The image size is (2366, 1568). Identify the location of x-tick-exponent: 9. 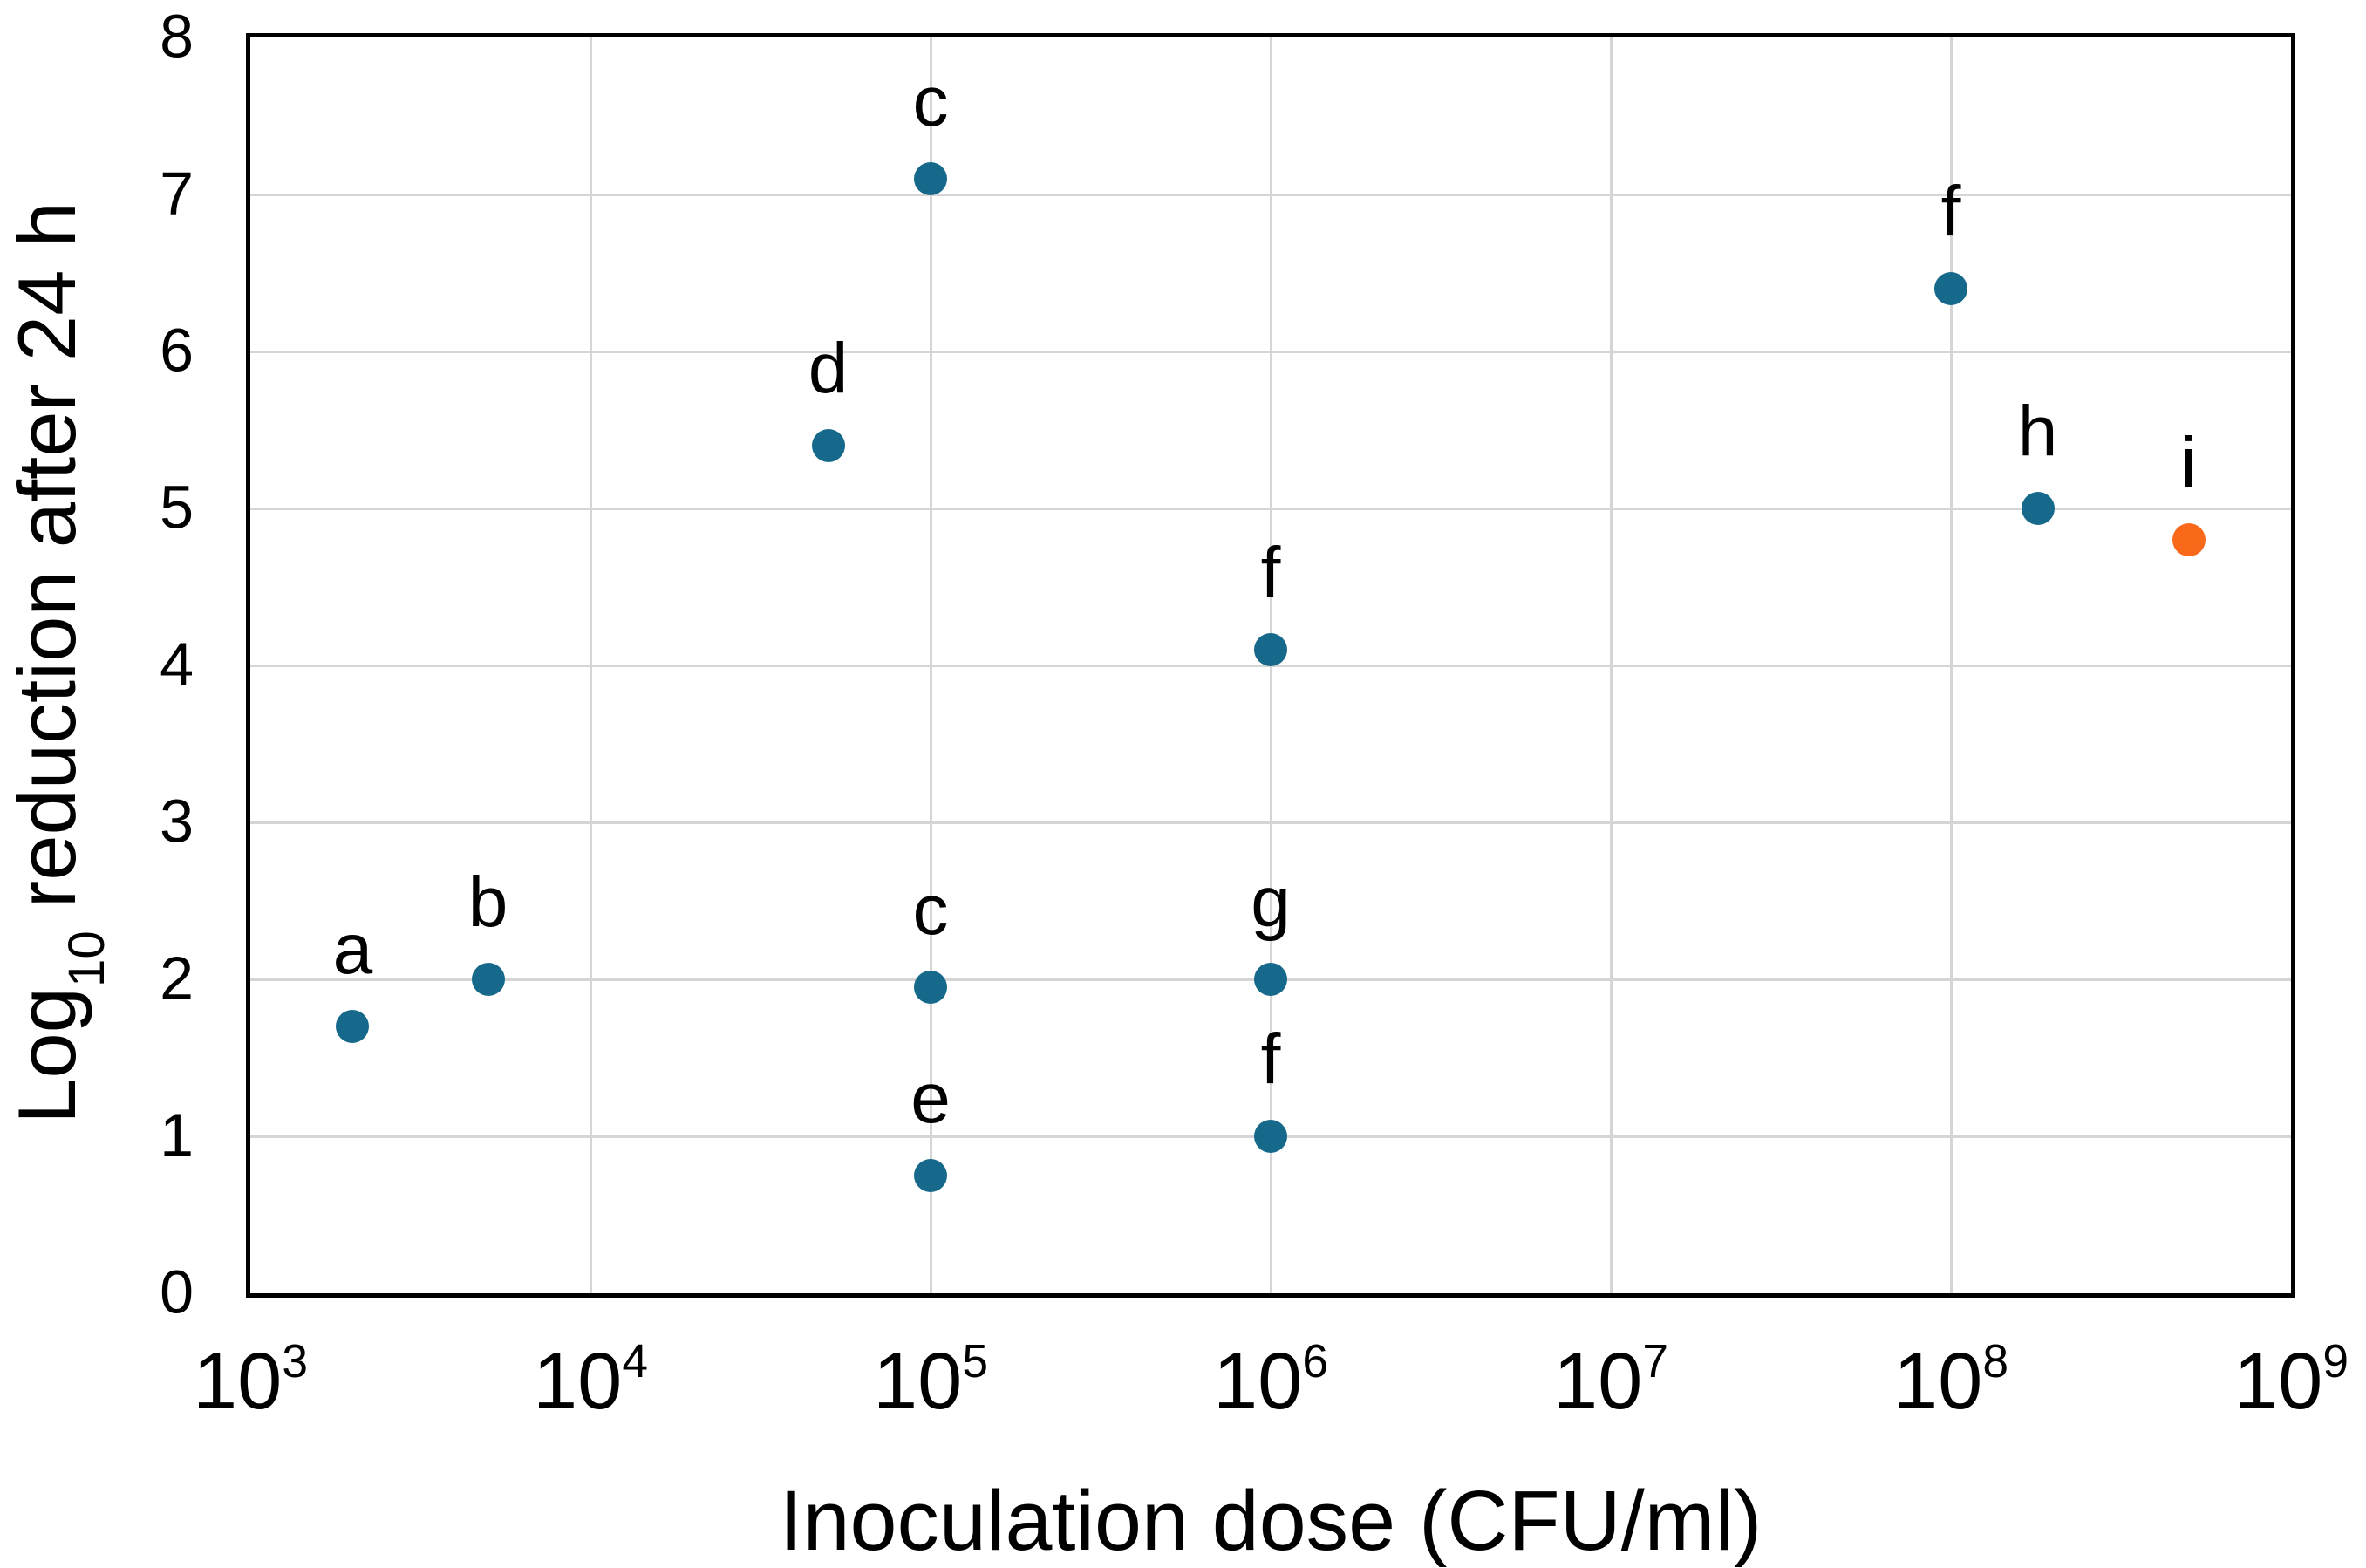
(2335, 1362).